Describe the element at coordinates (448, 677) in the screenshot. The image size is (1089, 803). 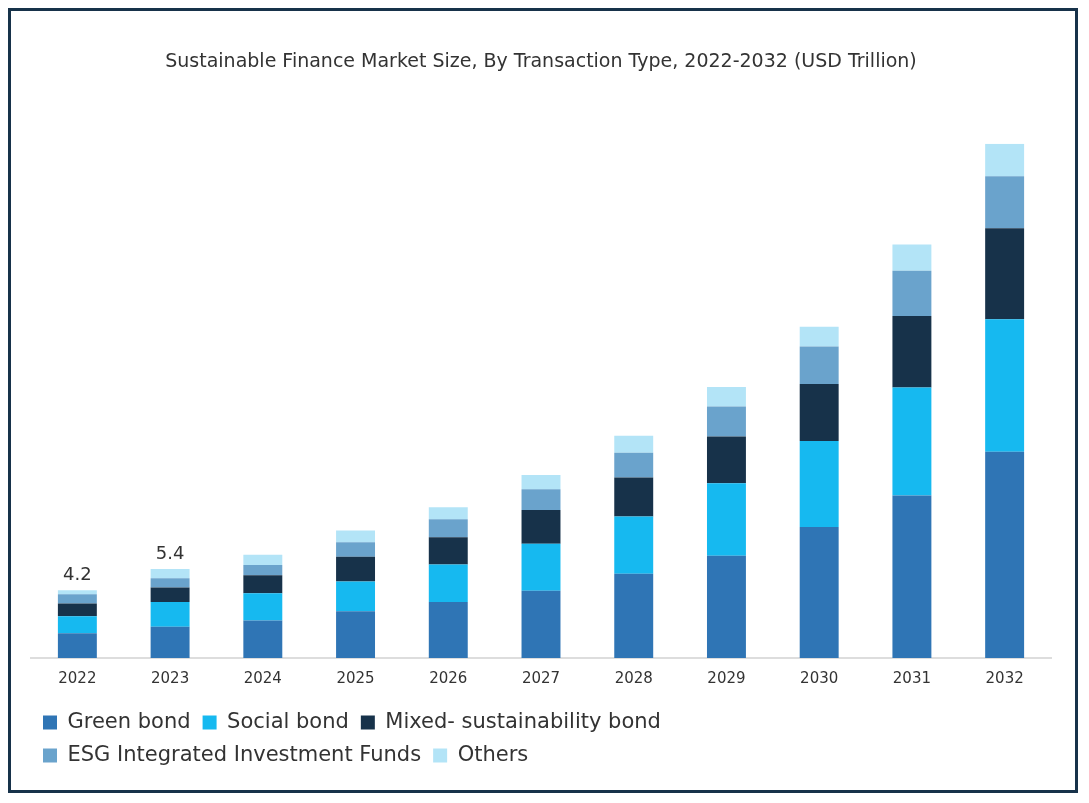
I see `x-tick-label: 2026` at that location.